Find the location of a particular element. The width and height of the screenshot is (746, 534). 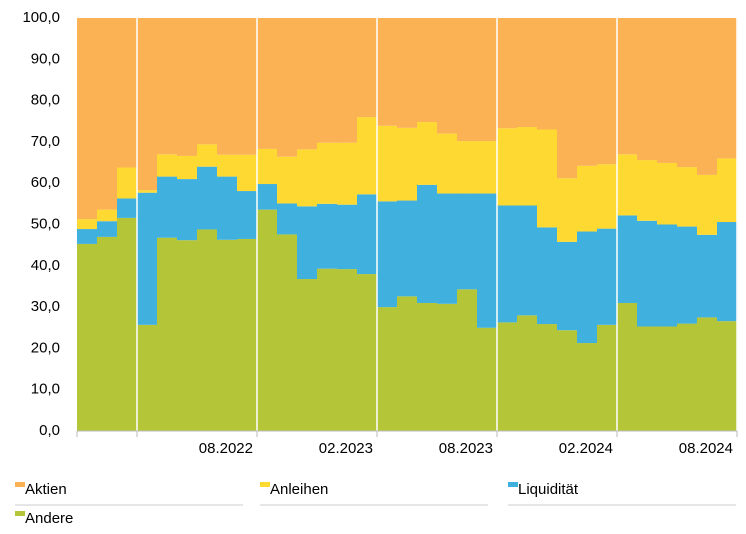

legend-label: Aktien is located at coordinates (46, 489).